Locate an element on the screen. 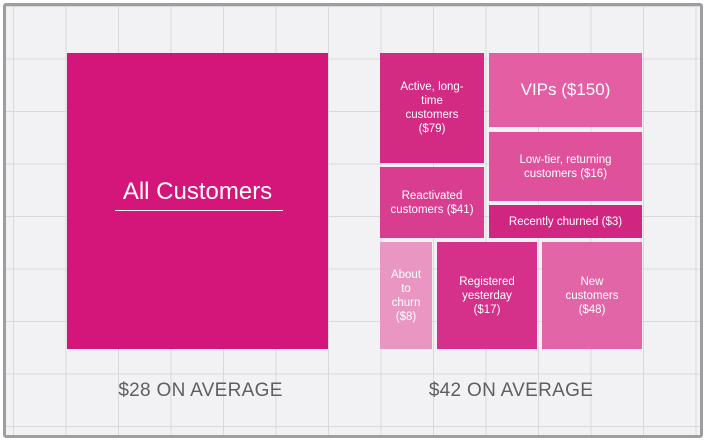 This screenshot has width=706, height=441. segment-new-customers: New customers ($48) is located at coordinates (592, 295).